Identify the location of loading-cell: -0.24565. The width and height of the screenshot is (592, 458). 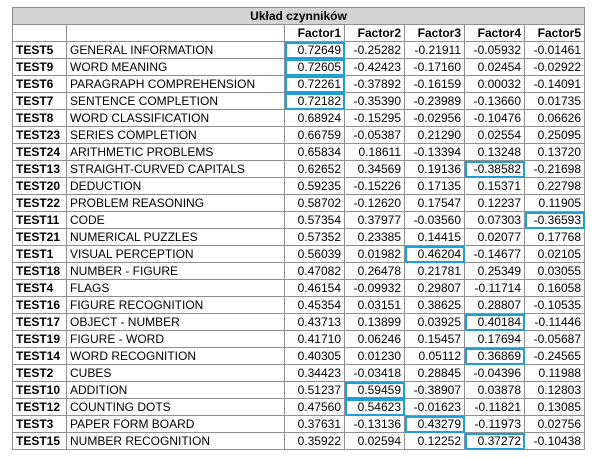
(554, 356).